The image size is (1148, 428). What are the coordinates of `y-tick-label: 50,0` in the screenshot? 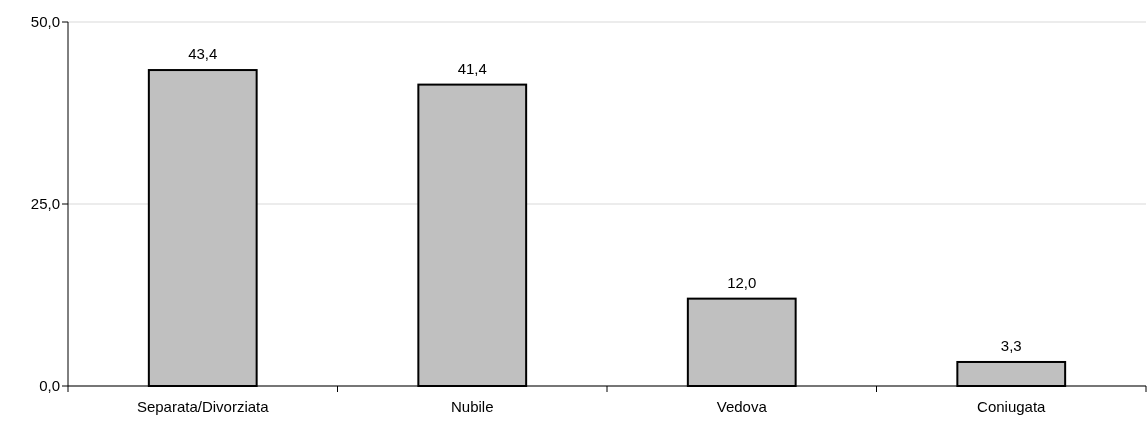 It's located at (45, 22).